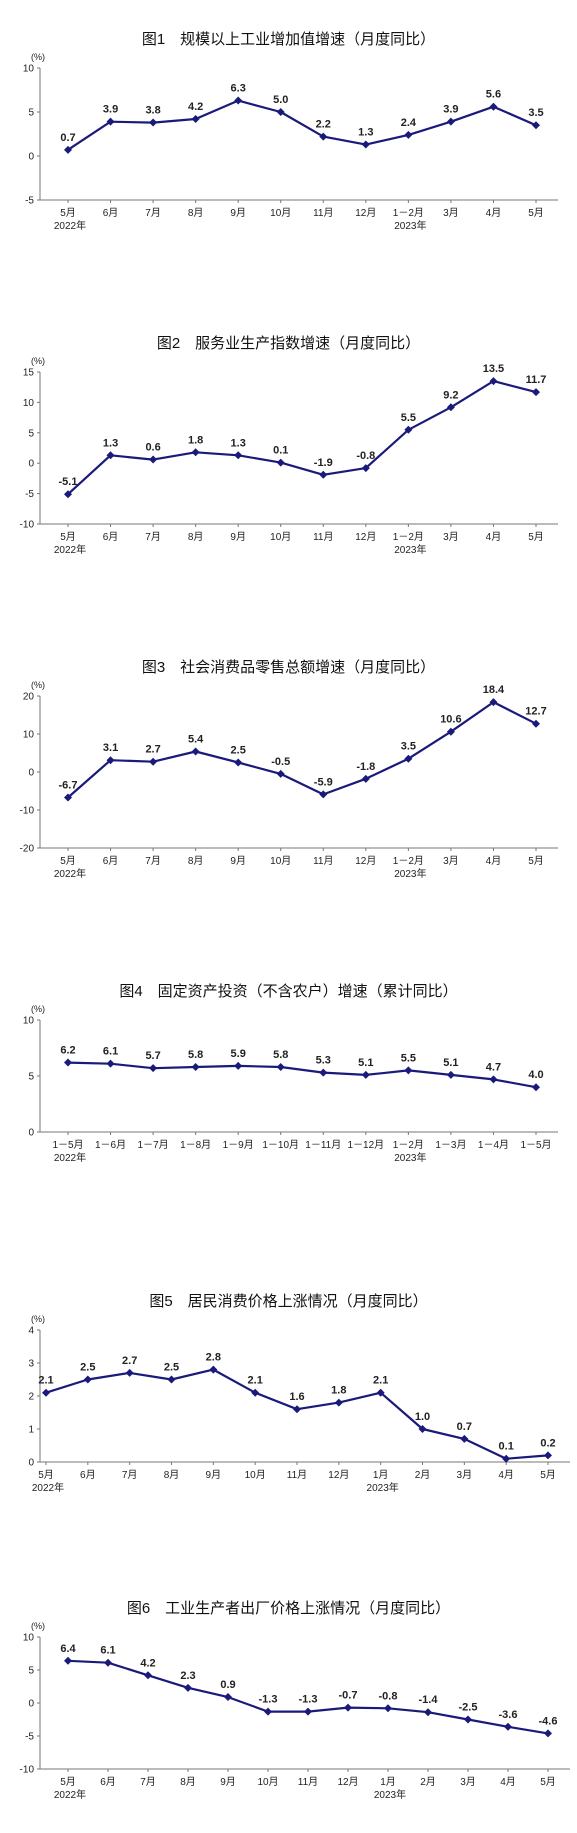 Image resolution: width=577 pixels, height=1833 pixels. I want to click on y-tick-label: -5, so click(29, 494).